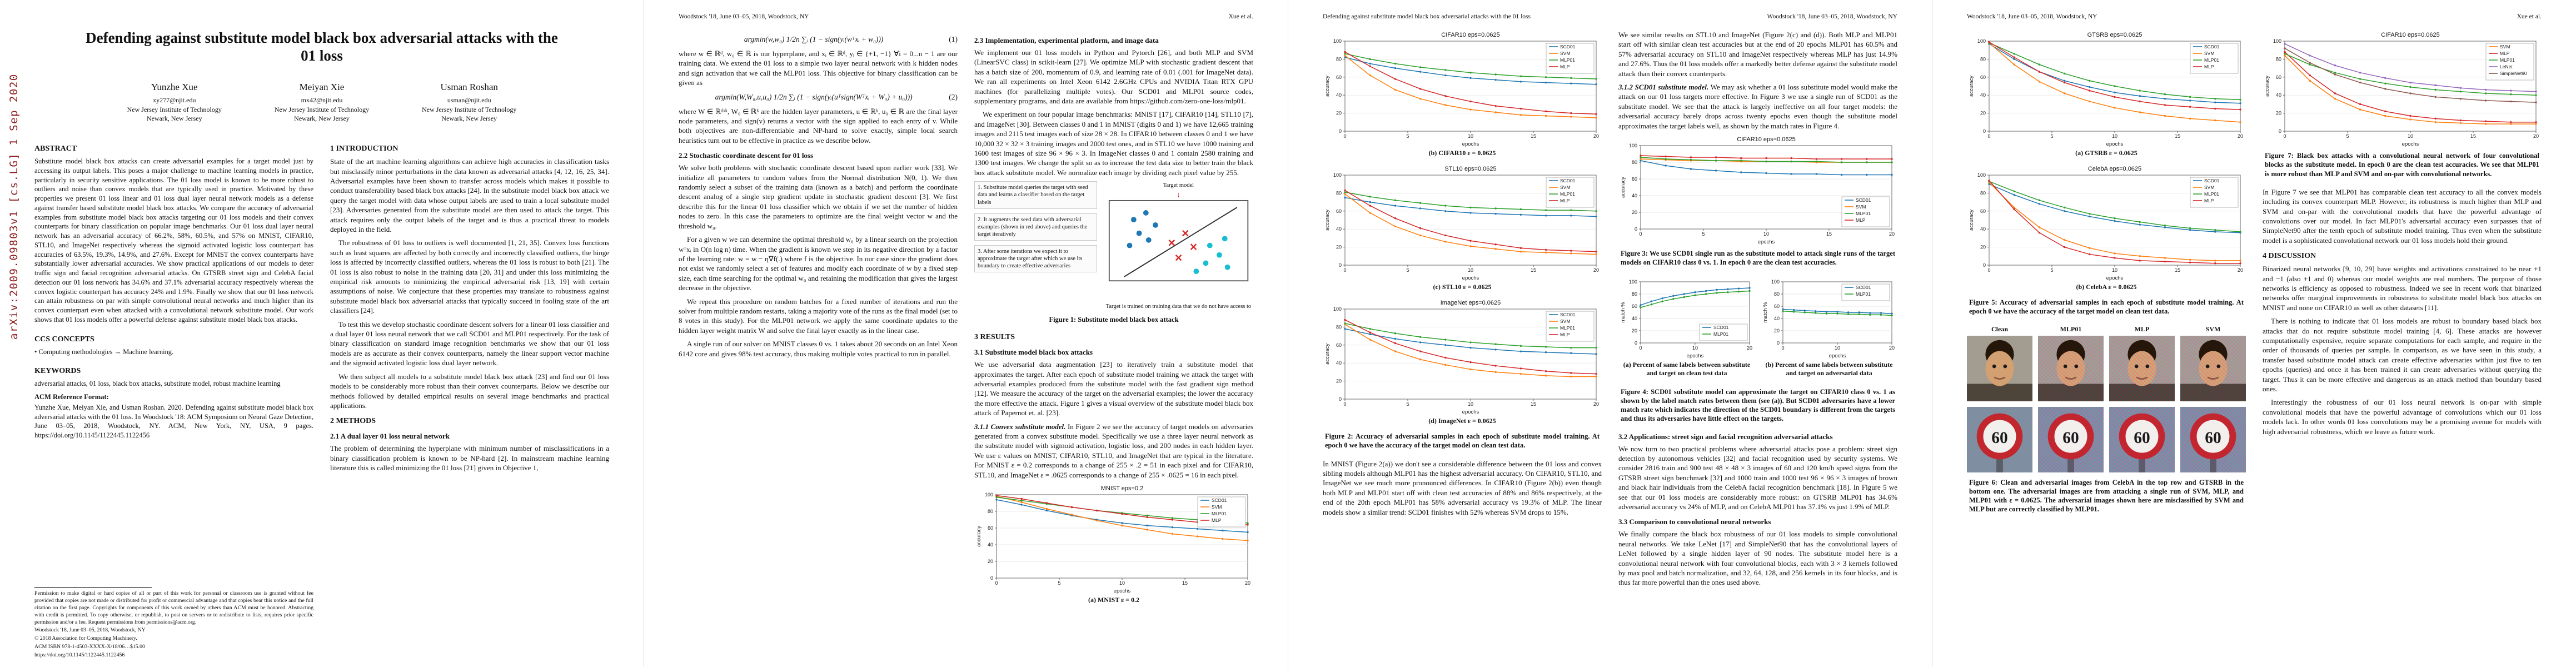  What do you see at coordinates (71, 397) in the screenshot?
I see `acm-reference-heading: ACM Reference Format:` at bounding box center [71, 397].